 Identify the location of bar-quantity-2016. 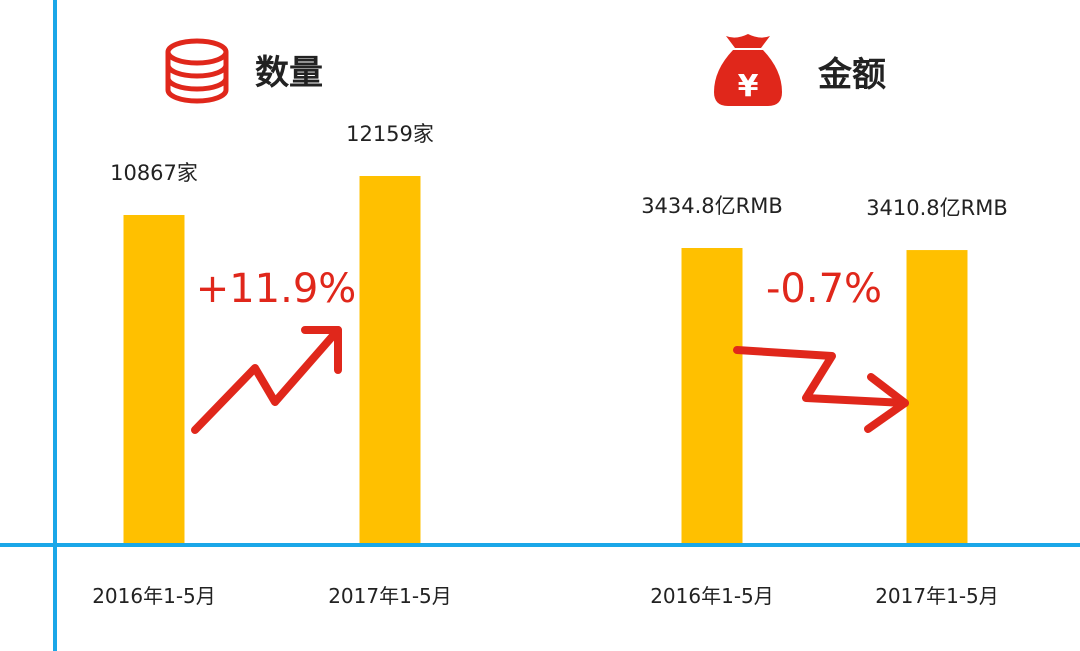
(154, 379).